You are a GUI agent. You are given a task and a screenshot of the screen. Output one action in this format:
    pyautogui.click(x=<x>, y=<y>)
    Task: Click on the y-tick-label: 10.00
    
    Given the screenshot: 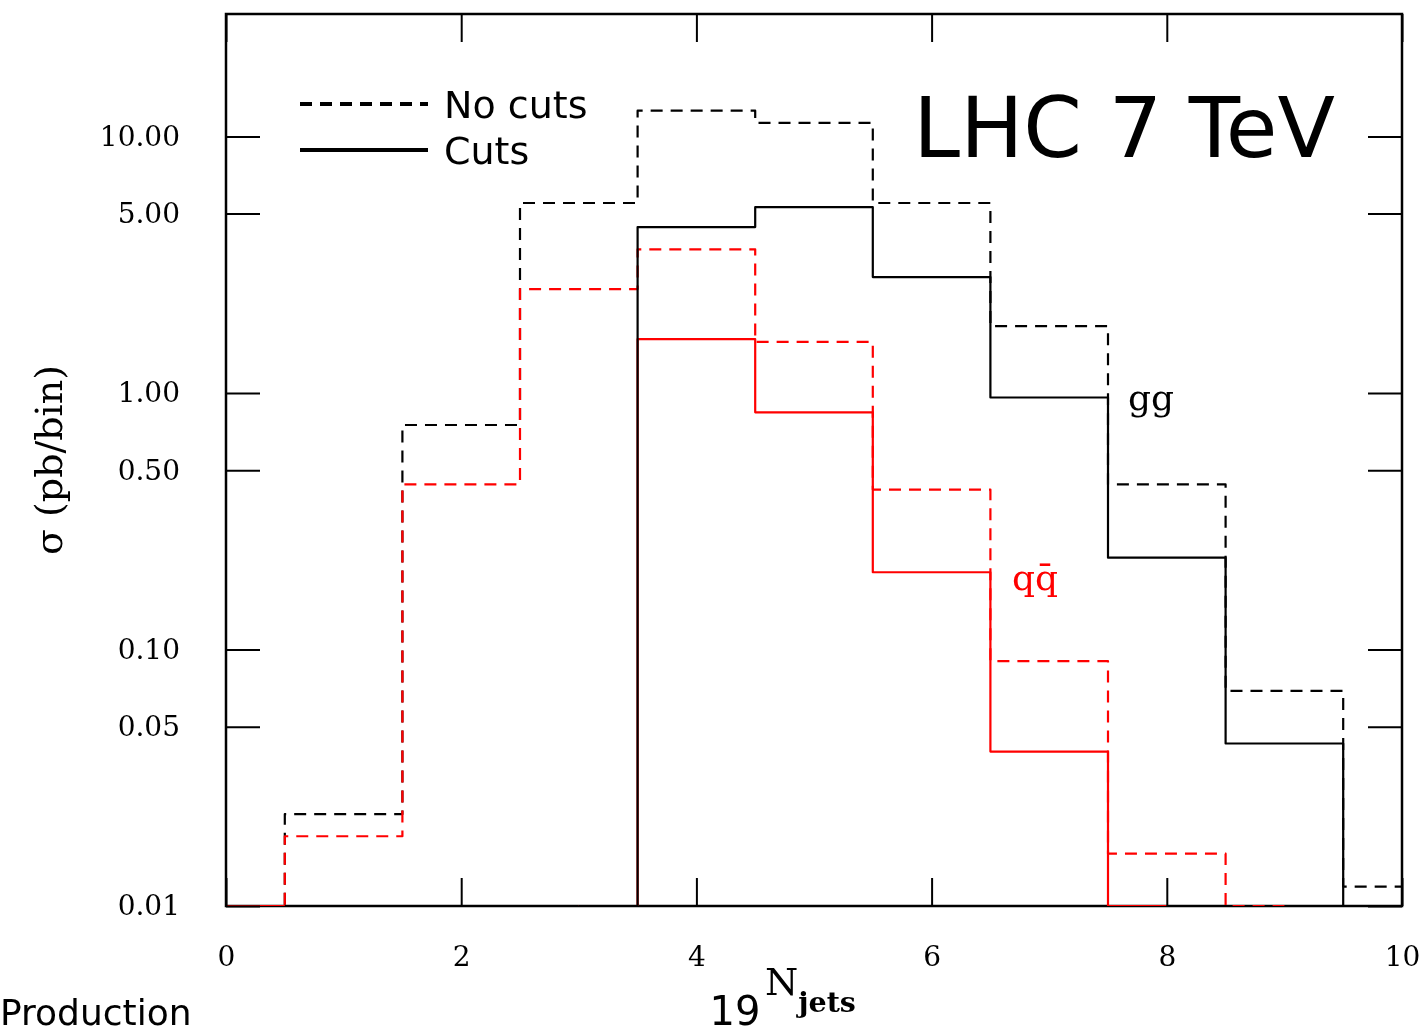 What is the action you would take?
    pyautogui.click(x=139, y=136)
    